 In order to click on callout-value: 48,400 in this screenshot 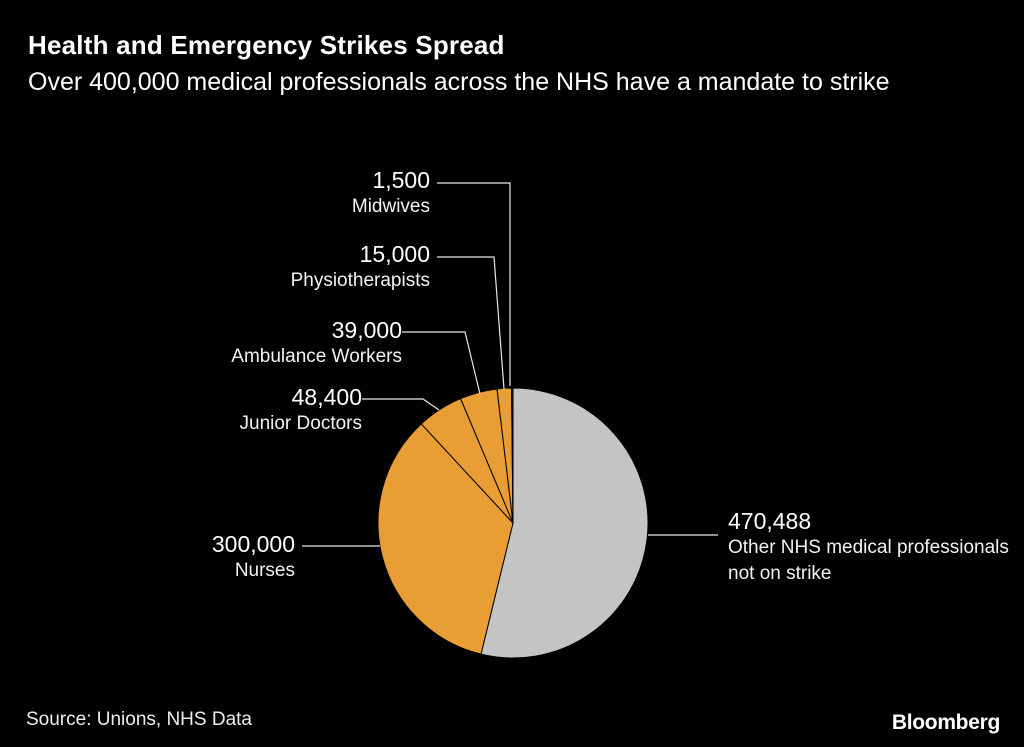, I will do `click(326, 397)`.